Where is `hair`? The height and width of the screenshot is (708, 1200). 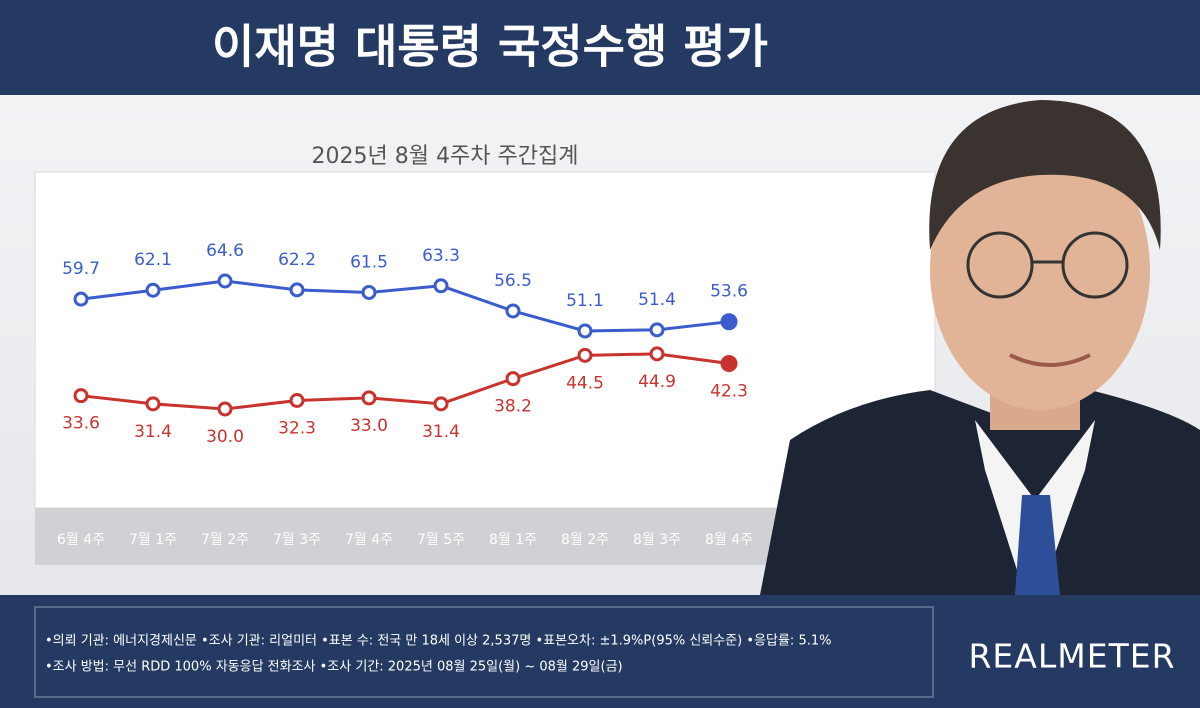
hair is located at coordinates (1045, 175).